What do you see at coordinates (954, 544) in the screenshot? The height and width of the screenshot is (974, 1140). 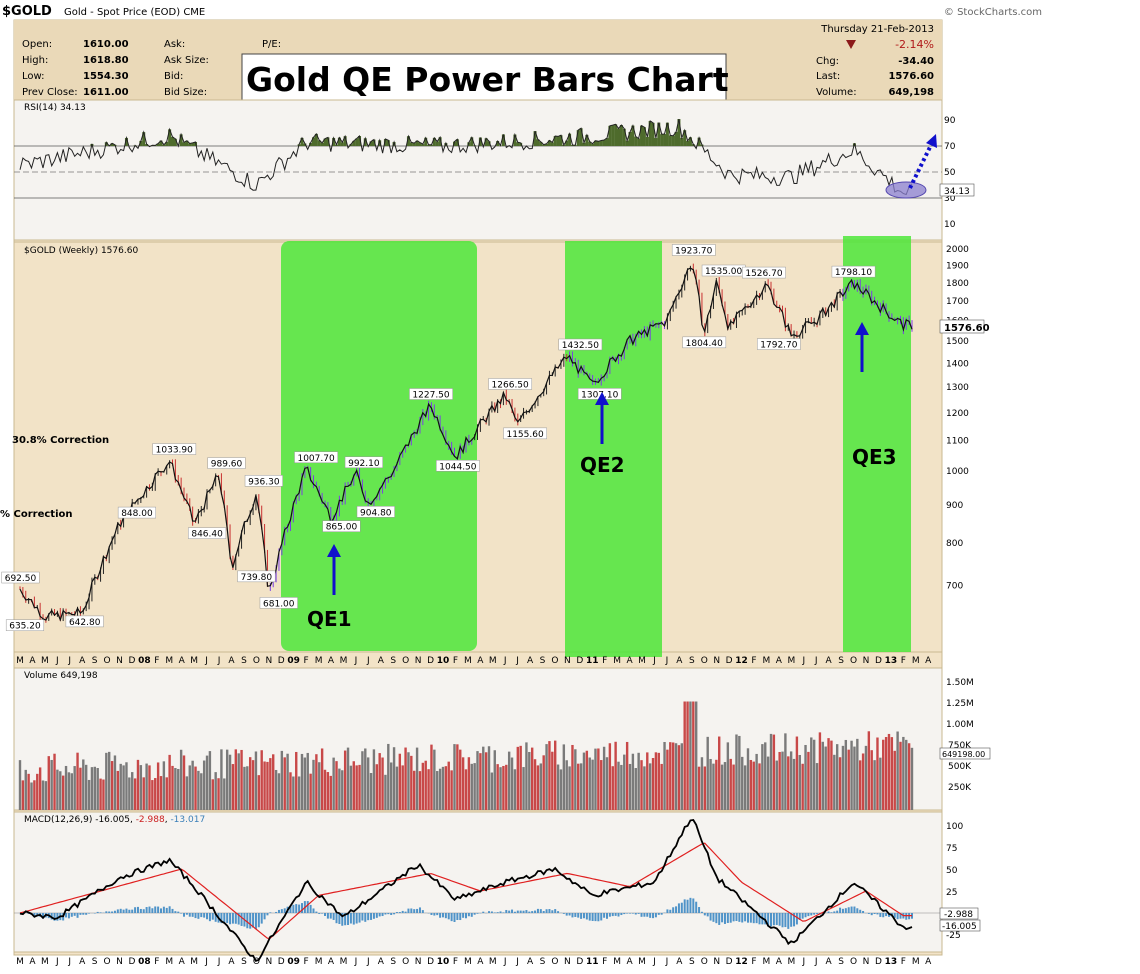 I see `price-tick-800: 800` at bounding box center [954, 544].